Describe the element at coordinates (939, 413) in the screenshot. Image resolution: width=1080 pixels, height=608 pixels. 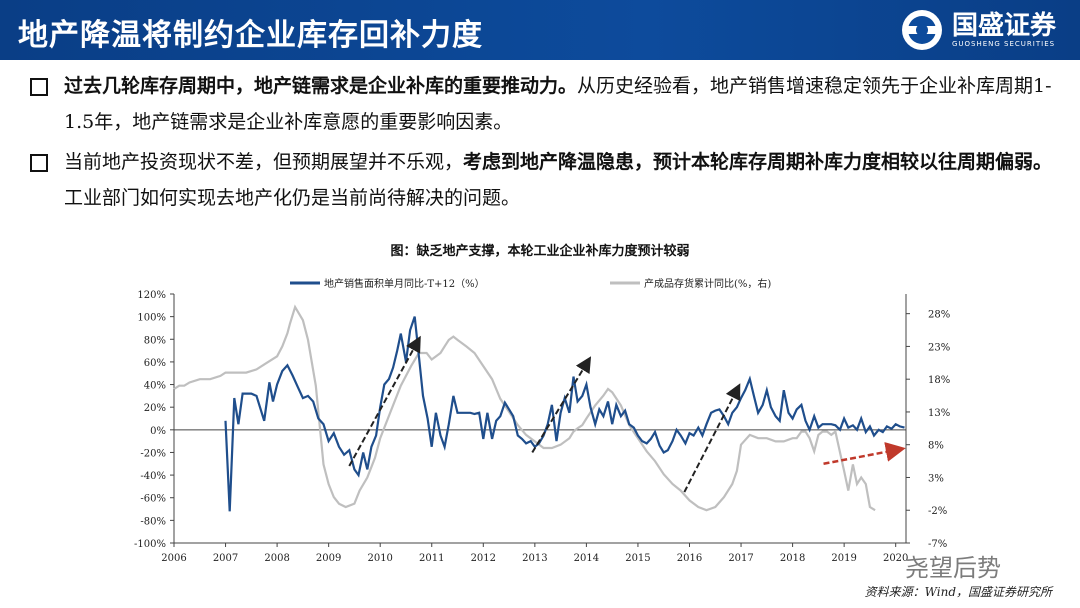
I see `y-right-tick-label: 13%` at that location.